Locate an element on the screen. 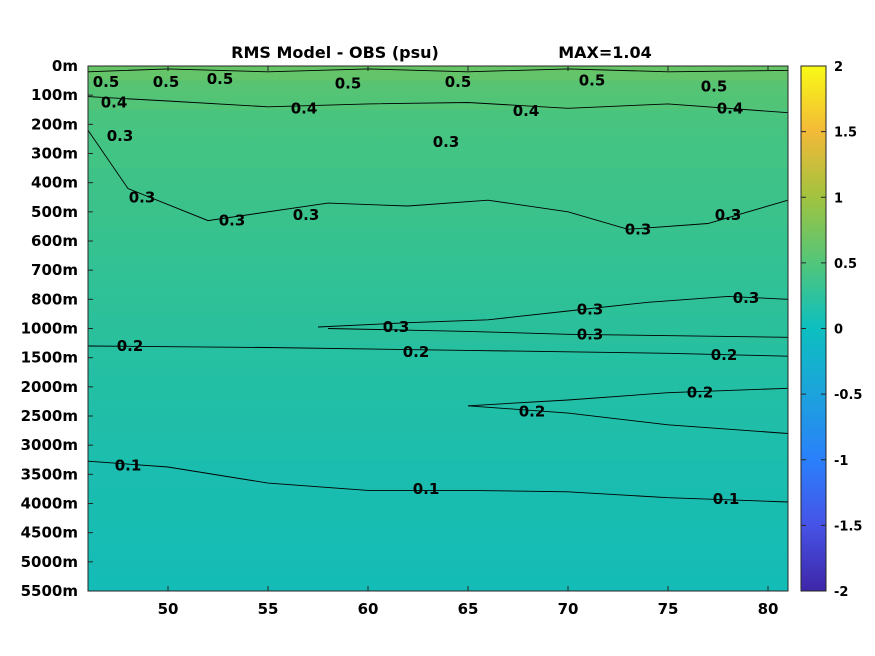 The image size is (875, 656). x-tick-label: 50 is located at coordinates (168, 609).